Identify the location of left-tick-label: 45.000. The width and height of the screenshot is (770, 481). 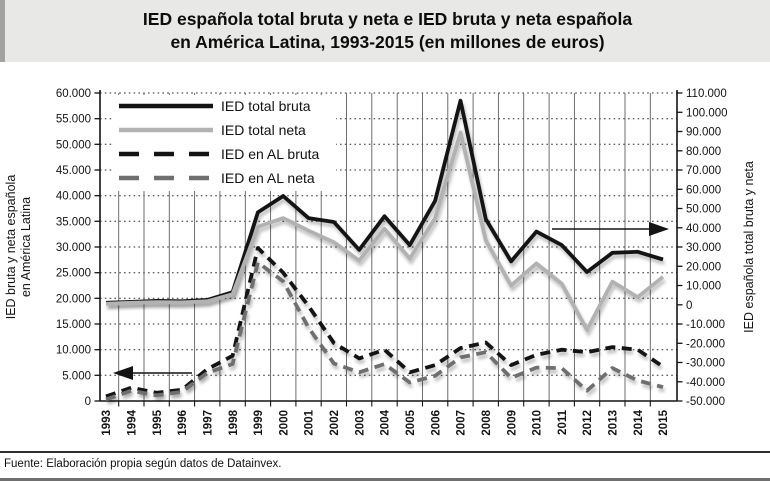
(73, 171).